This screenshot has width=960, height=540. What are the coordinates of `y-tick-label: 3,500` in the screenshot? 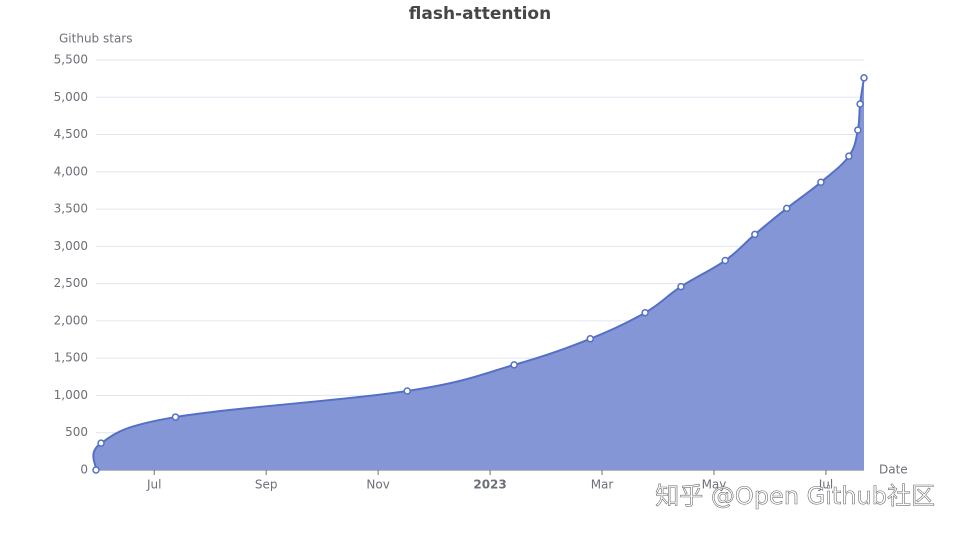 It's located at (71, 209).